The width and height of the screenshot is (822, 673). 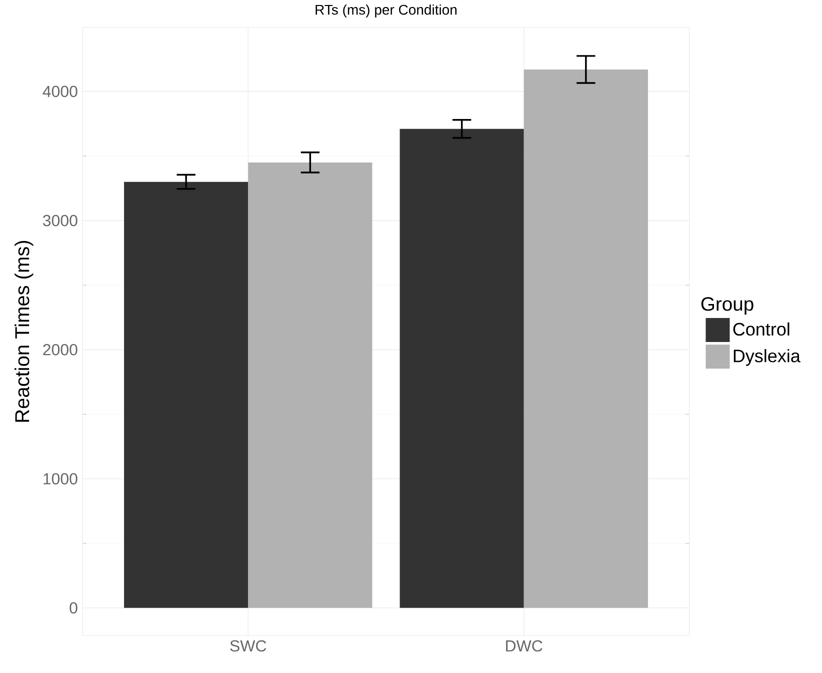 What do you see at coordinates (60, 350) in the screenshot?
I see `y-tick-label: 2000` at bounding box center [60, 350].